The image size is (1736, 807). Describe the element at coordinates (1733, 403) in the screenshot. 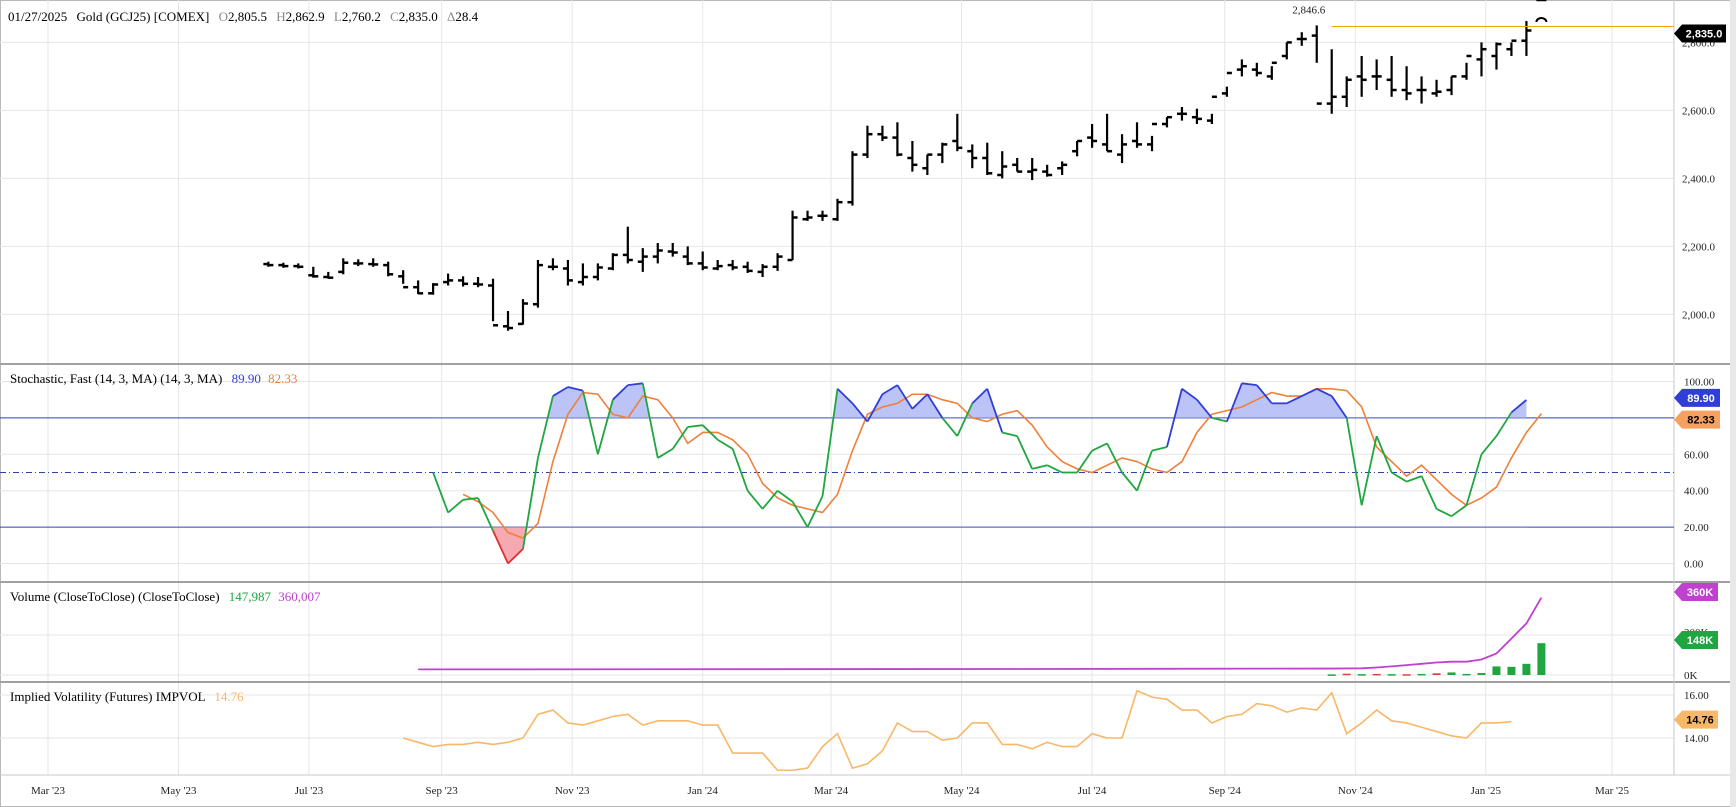

I see `right-scroll-strip` at that location.